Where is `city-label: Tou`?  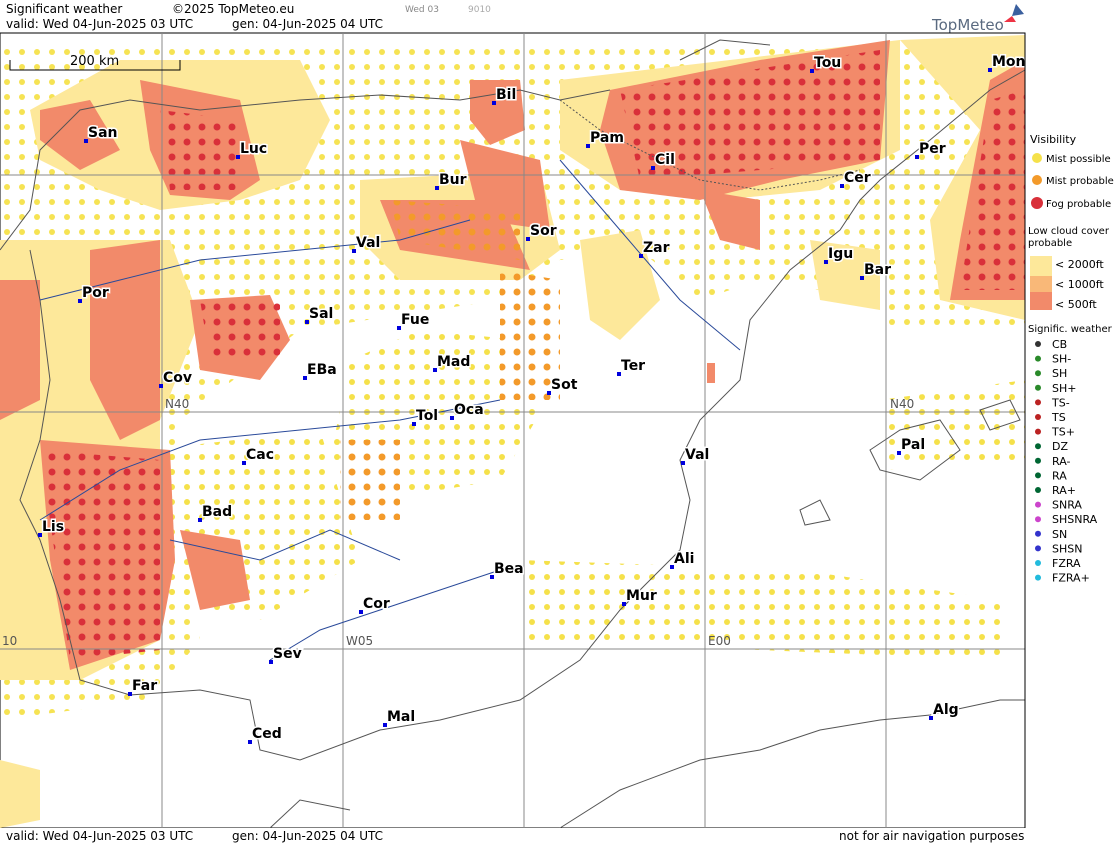
city-label: Tou is located at coordinates (827, 63).